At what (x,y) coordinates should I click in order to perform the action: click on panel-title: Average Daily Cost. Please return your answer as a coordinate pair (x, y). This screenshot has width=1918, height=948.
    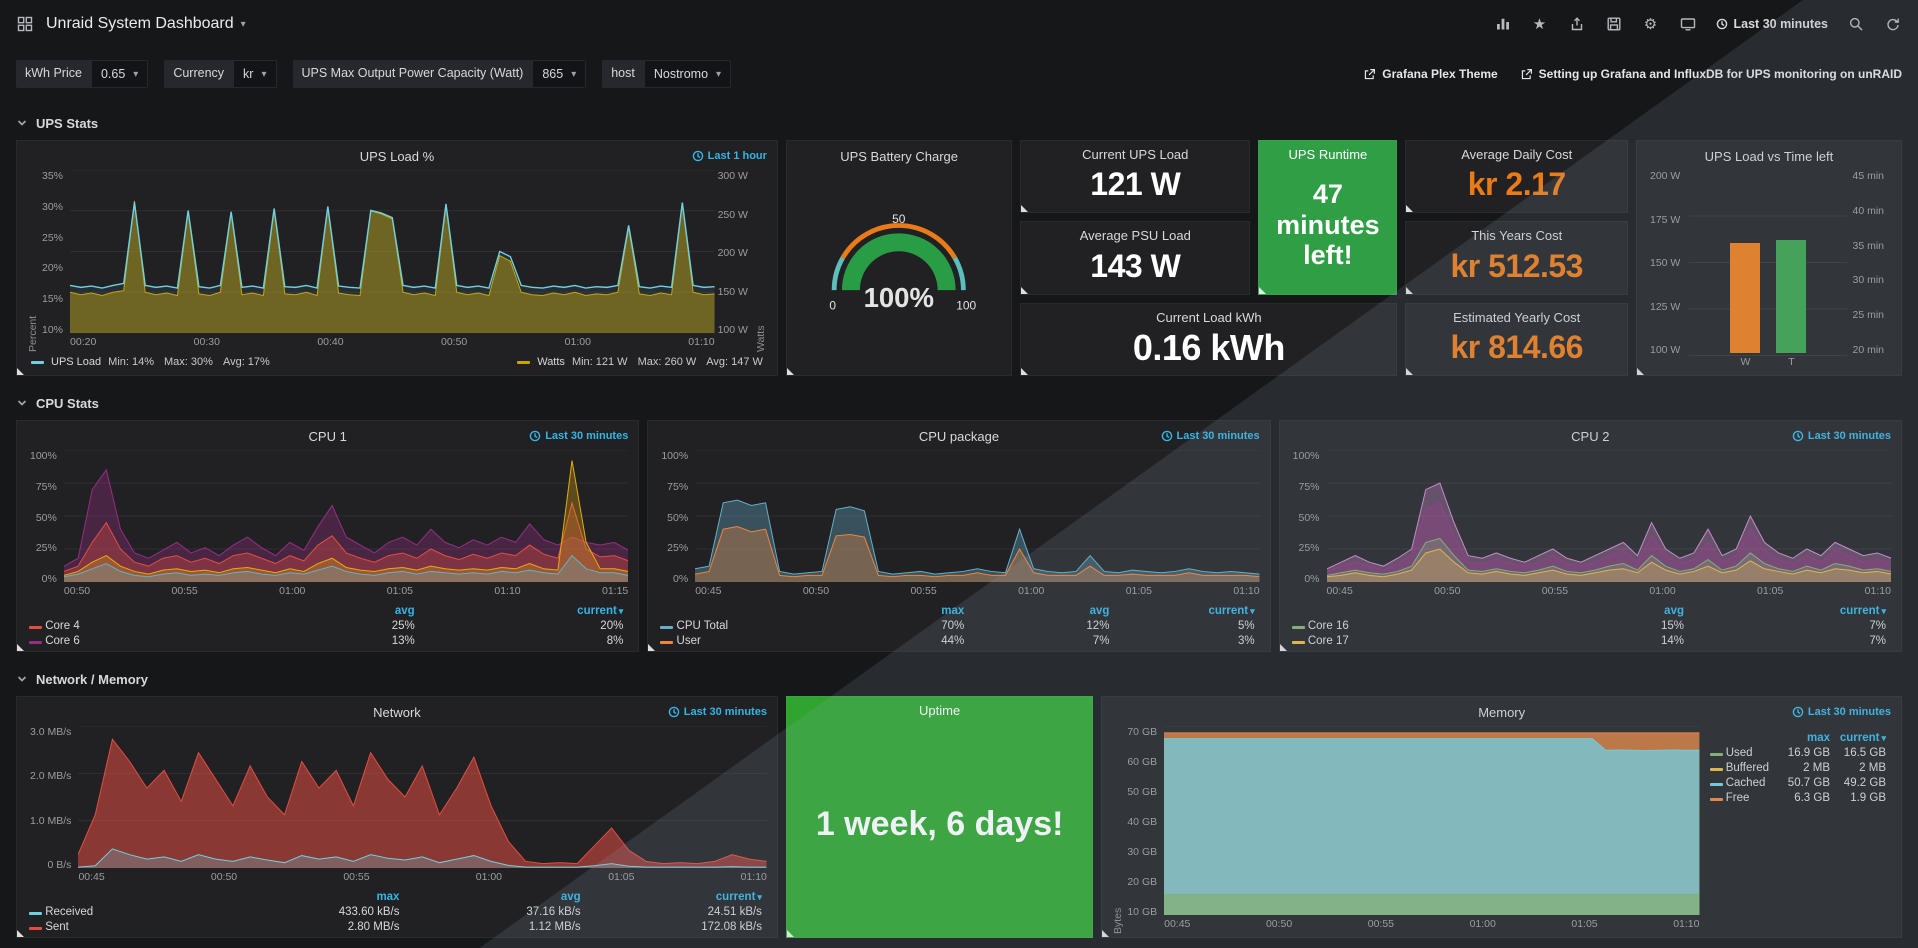
    Looking at the image, I should click on (1517, 154).